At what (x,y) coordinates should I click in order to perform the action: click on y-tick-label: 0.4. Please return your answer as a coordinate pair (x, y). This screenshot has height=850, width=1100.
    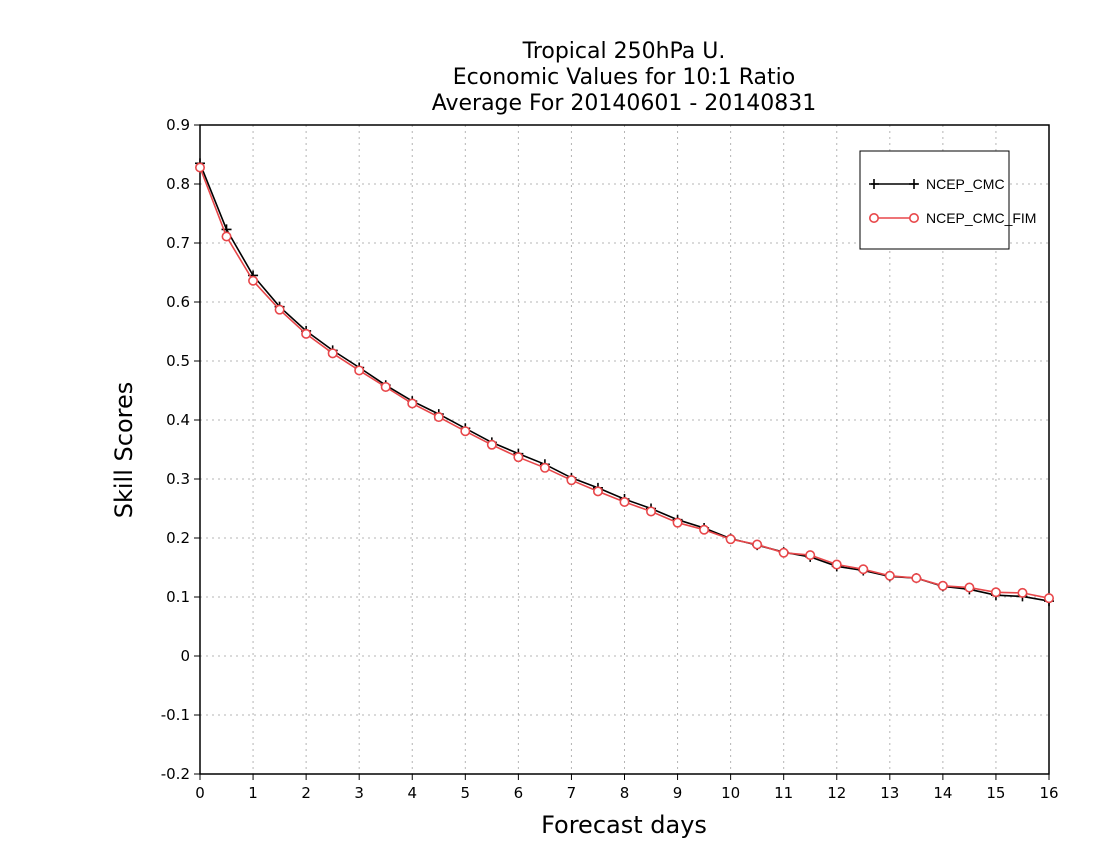
    Looking at the image, I should click on (178, 420).